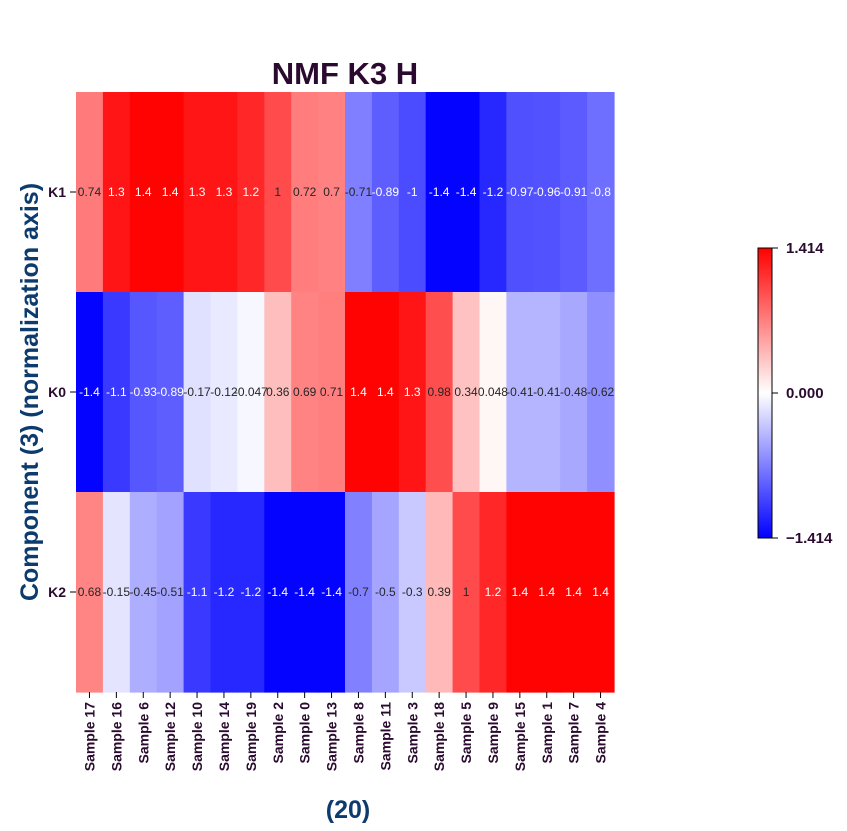 The image size is (847, 831). Describe the element at coordinates (57, 592) in the screenshot. I see `y-tick-label: K2` at that location.